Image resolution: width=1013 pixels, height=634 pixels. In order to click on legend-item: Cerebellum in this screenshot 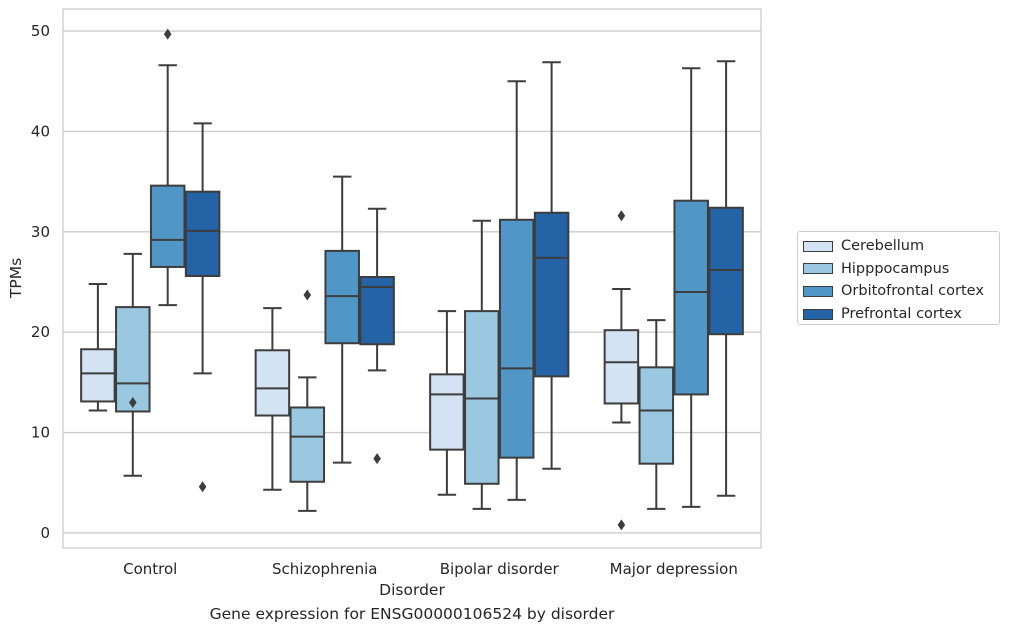, I will do `click(901, 246)`.